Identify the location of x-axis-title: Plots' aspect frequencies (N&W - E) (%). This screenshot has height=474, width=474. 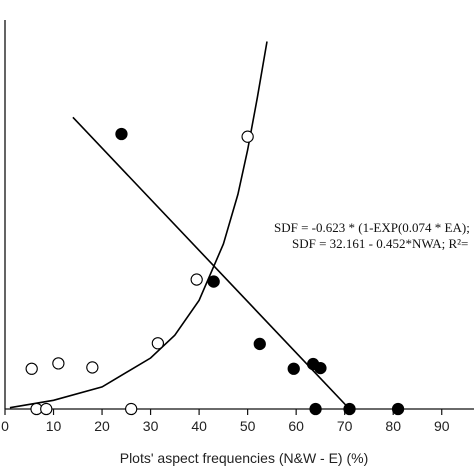
(244, 458).